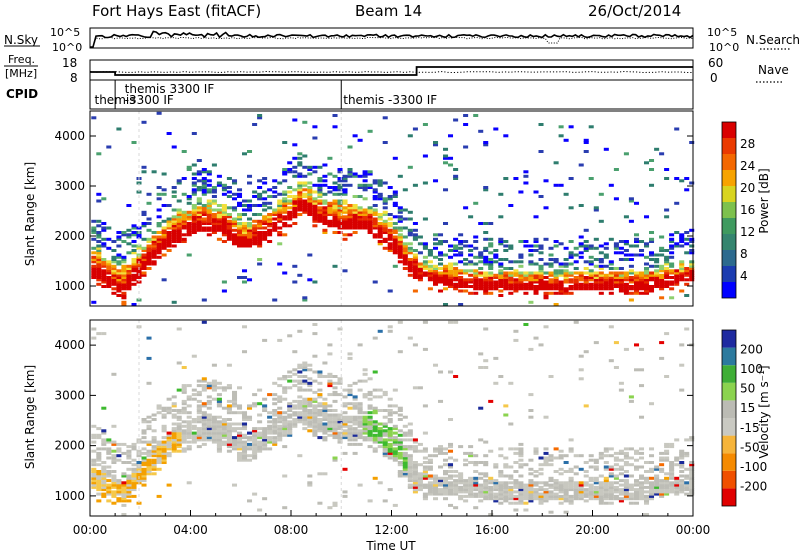  I want to click on power-echo-cell-1995, so click(692, 266).